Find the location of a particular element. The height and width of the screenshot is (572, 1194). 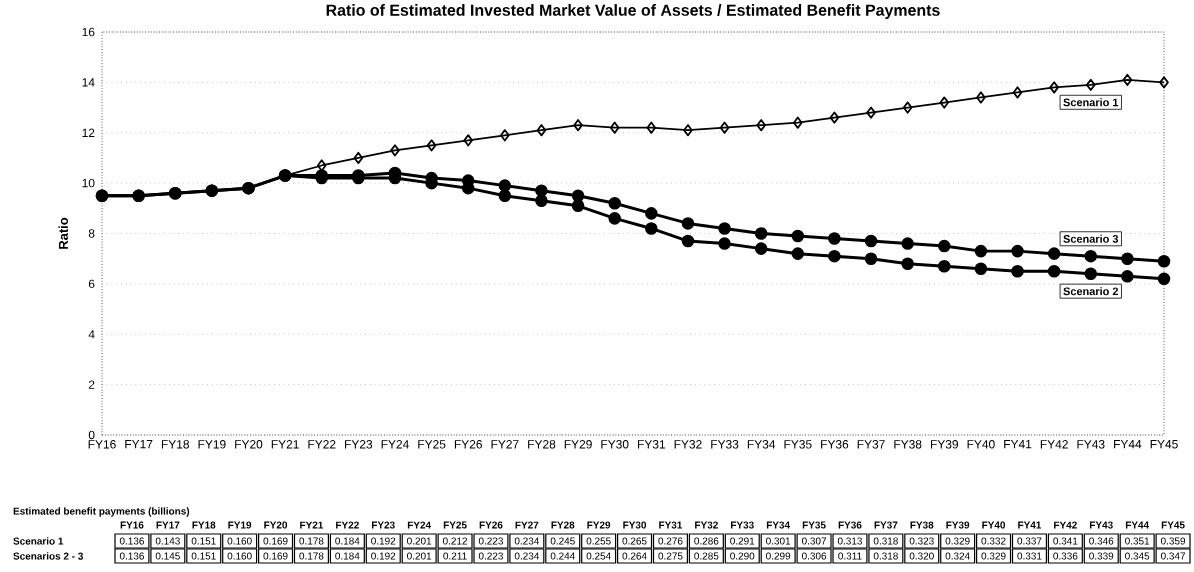

data-label: 0.169 is located at coordinates (275, 556).